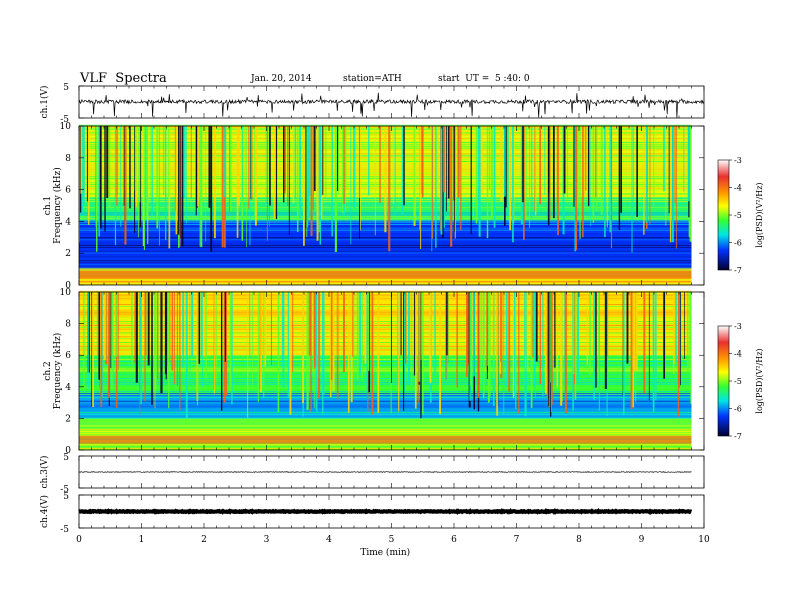 This screenshot has height=612, width=792. What do you see at coordinates (392, 540) in the screenshot?
I see `x-tick-label: 5` at bounding box center [392, 540].